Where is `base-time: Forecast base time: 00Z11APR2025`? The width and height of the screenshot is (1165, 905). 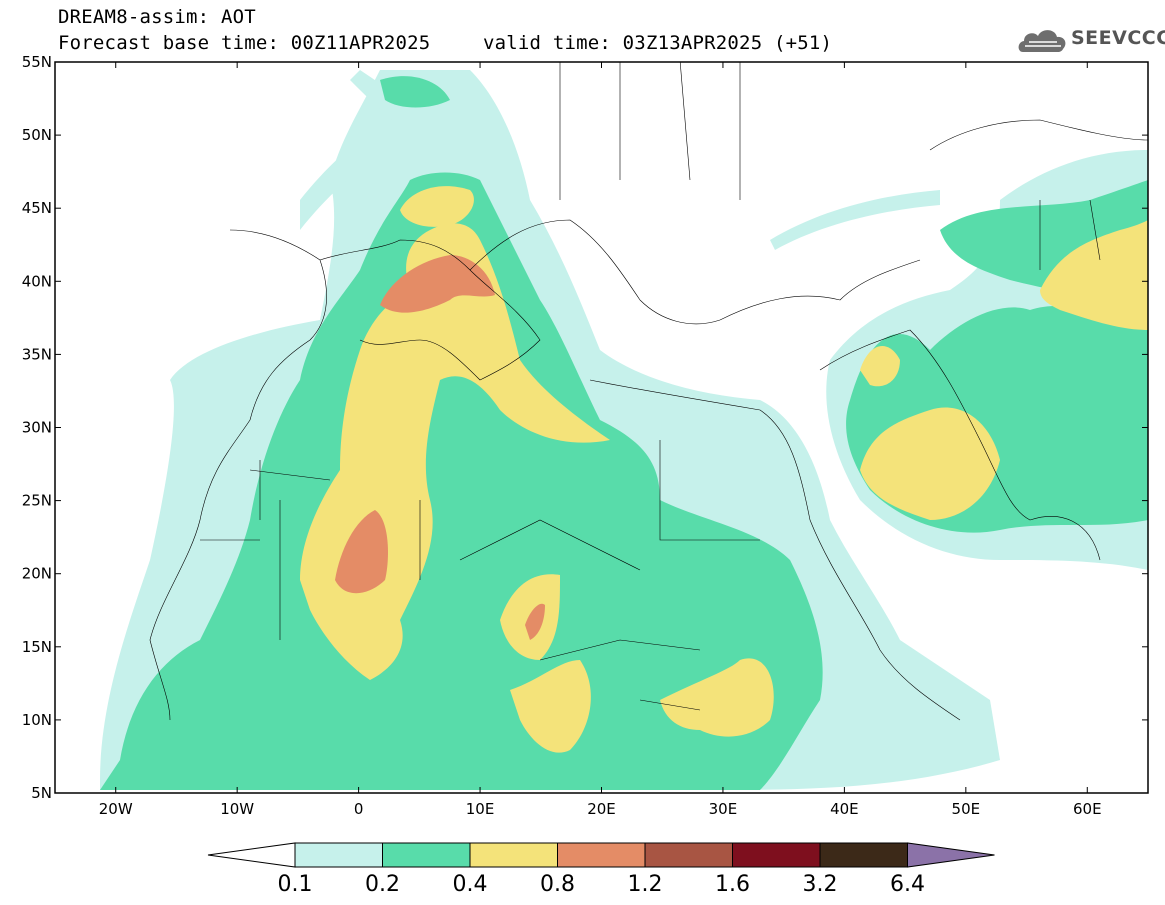
base-time: Forecast base time: 00Z11APR2025 is located at coordinates (244, 43).